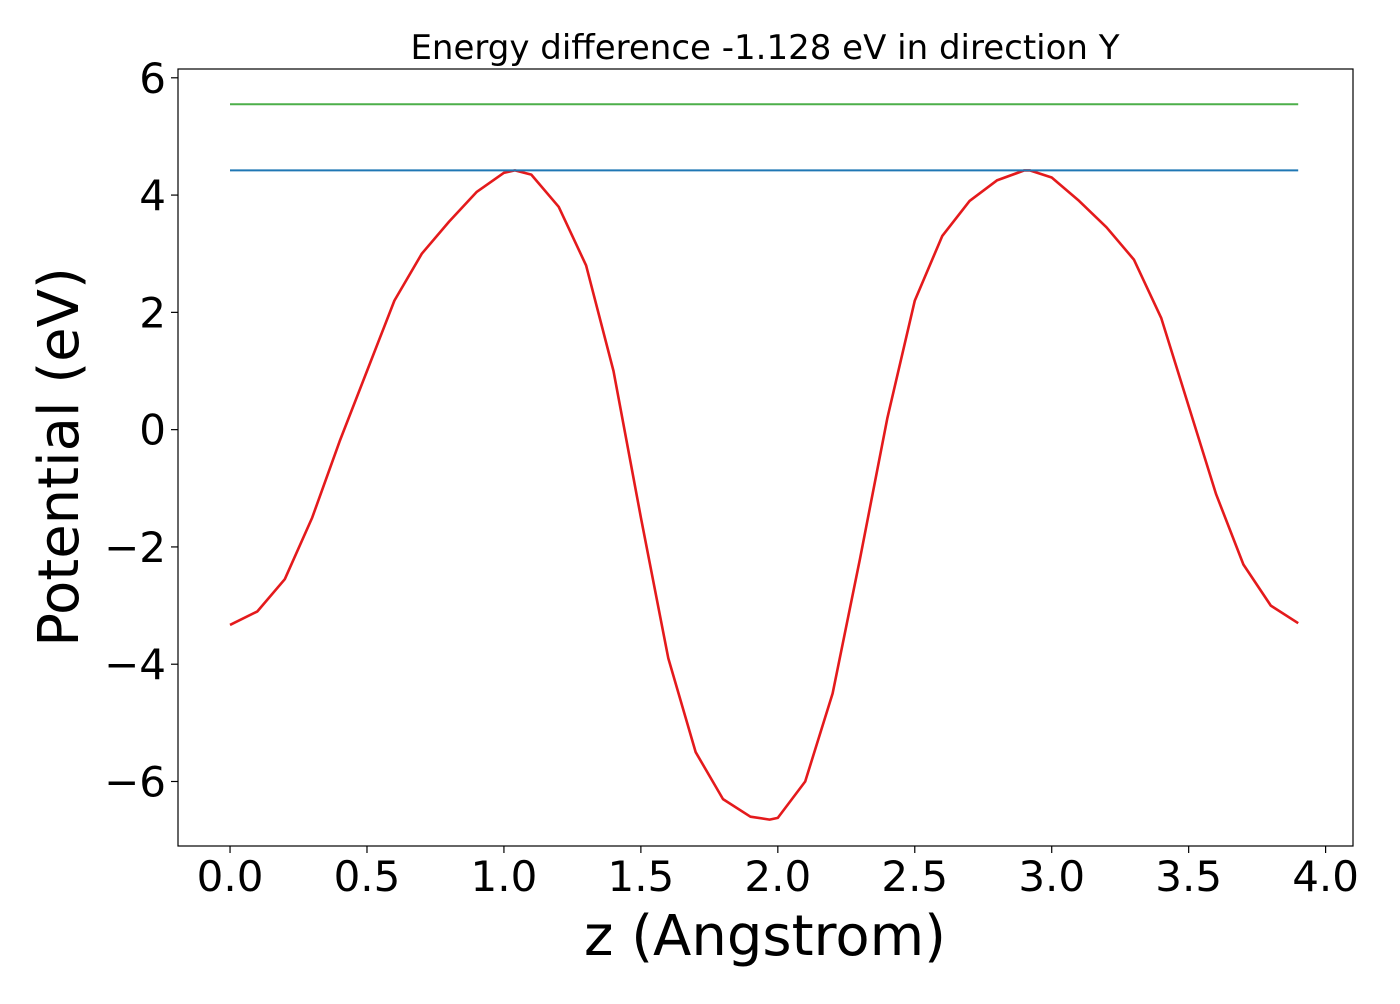 This screenshot has height=1004, width=1400. Describe the element at coordinates (914, 876) in the screenshot. I see `x-tick-label: 2.5` at that location.